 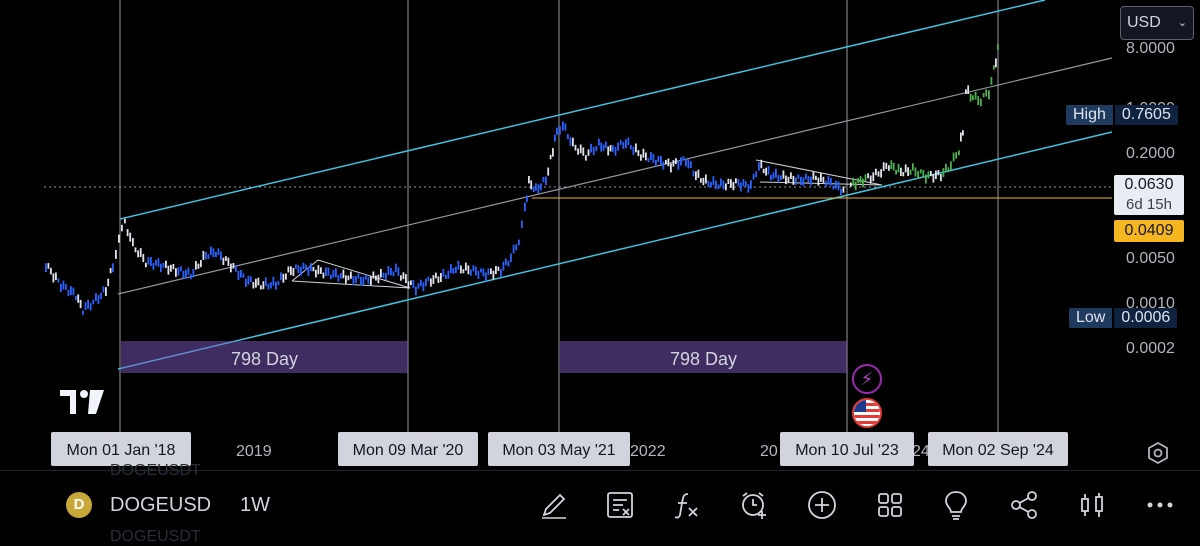 I want to click on more-dots-icon, so click(x=1160, y=505).